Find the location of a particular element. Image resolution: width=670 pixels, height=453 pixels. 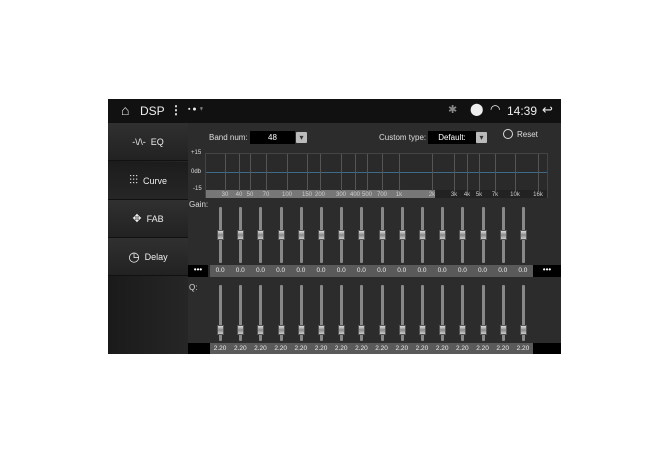

zero-db-line is located at coordinates (376, 172).